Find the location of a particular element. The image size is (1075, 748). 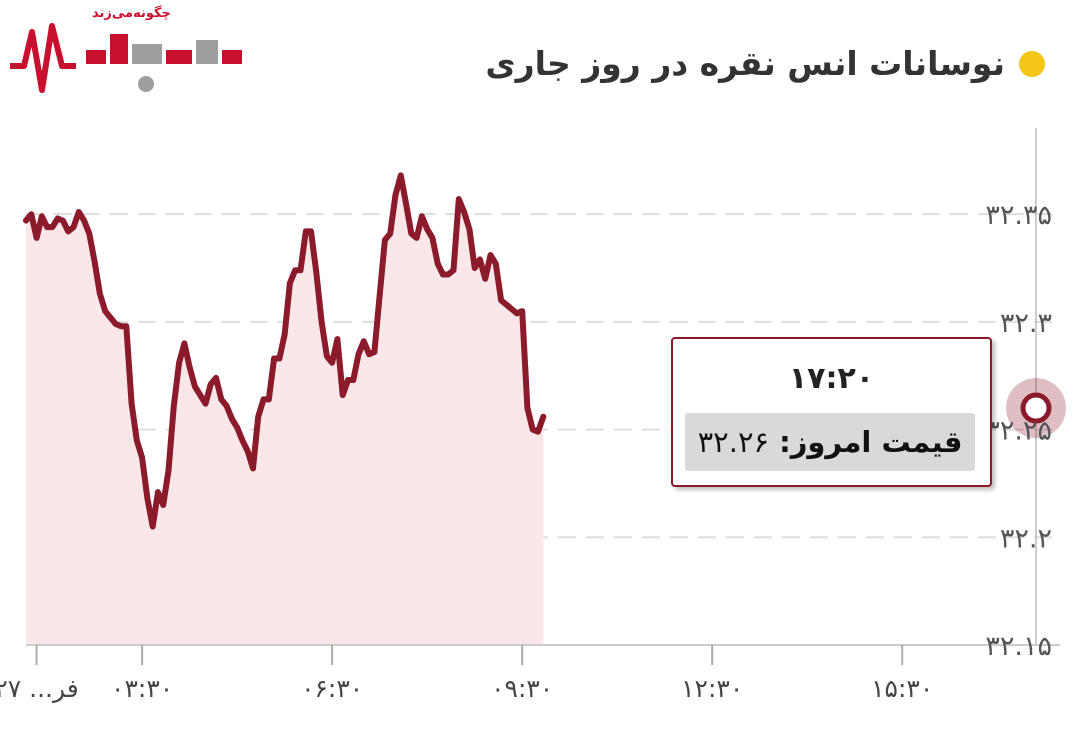

brand-logo is located at coordinates (126, 52).